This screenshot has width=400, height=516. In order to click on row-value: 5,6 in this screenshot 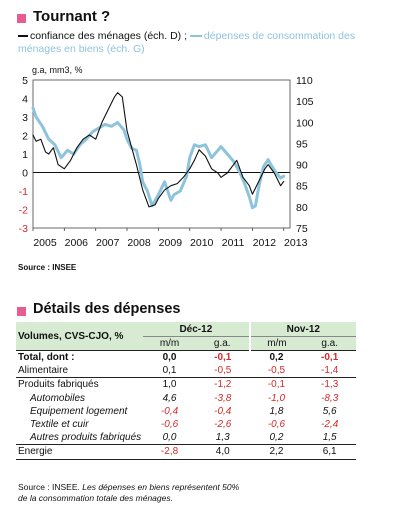, I will do `click(329, 411)`.